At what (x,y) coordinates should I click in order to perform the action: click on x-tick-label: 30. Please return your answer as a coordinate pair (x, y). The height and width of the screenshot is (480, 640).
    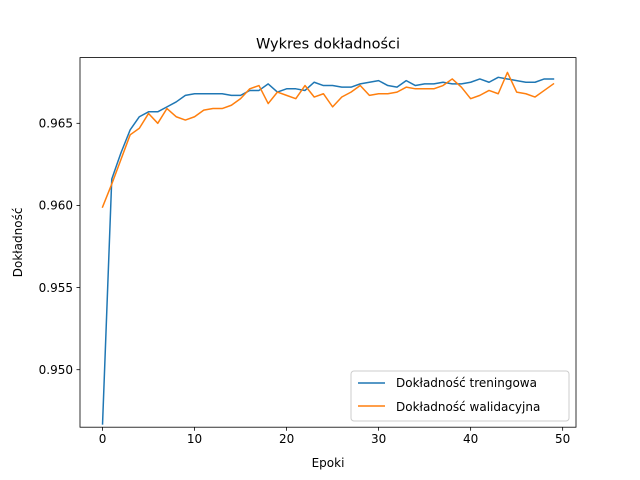
    Looking at the image, I should click on (378, 439).